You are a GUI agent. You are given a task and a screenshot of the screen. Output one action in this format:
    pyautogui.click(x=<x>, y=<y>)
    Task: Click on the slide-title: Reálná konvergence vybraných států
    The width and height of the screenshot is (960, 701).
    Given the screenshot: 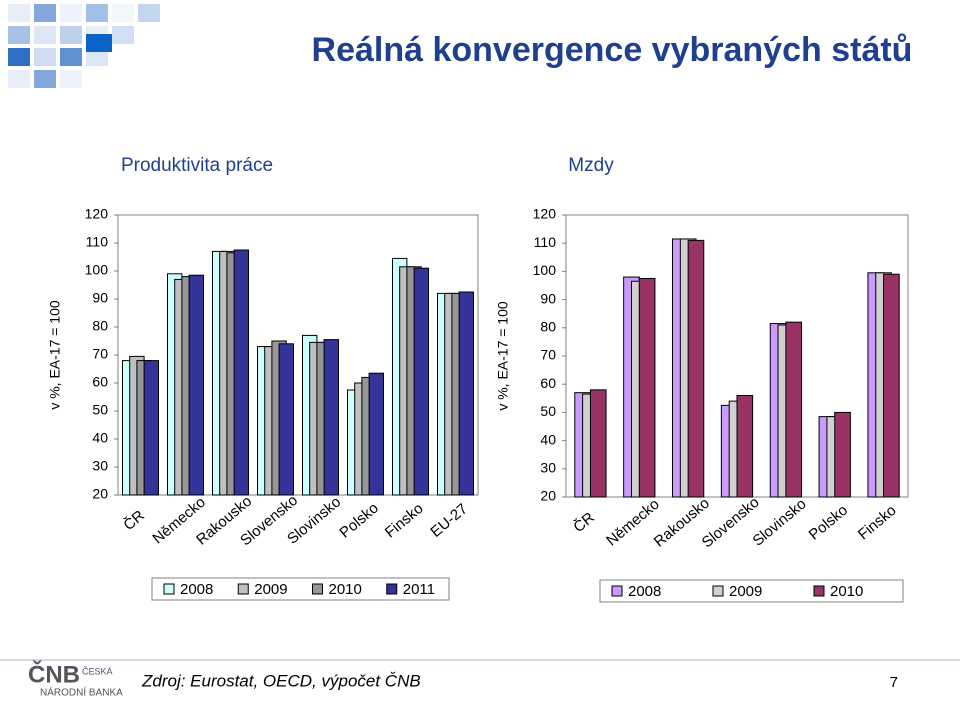 What is the action you would take?
    pyautogui.click(x=612, y=50)
    